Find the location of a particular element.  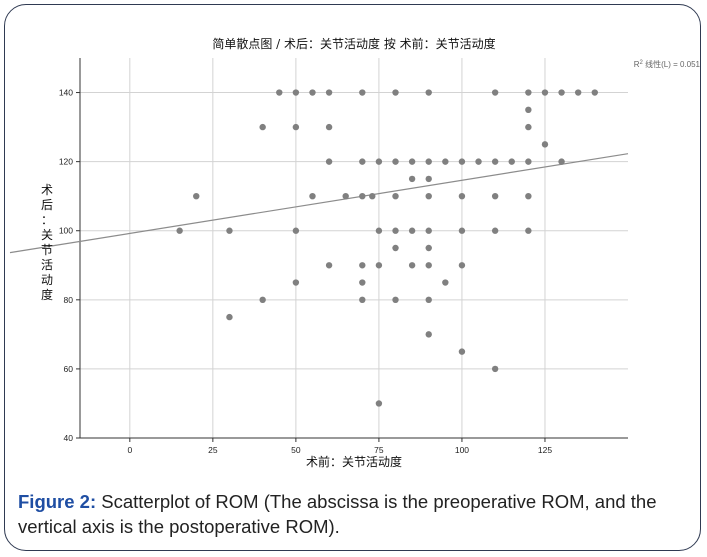

y-axis-label-char: 活 is located at coordinates (47, 265).